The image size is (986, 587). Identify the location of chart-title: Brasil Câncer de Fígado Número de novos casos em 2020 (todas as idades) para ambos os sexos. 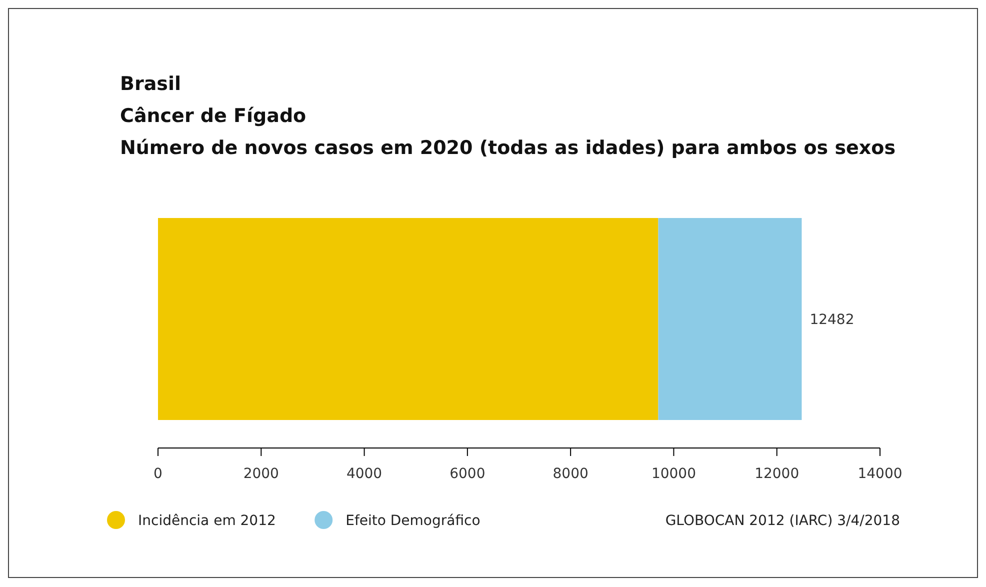
(508, 116).